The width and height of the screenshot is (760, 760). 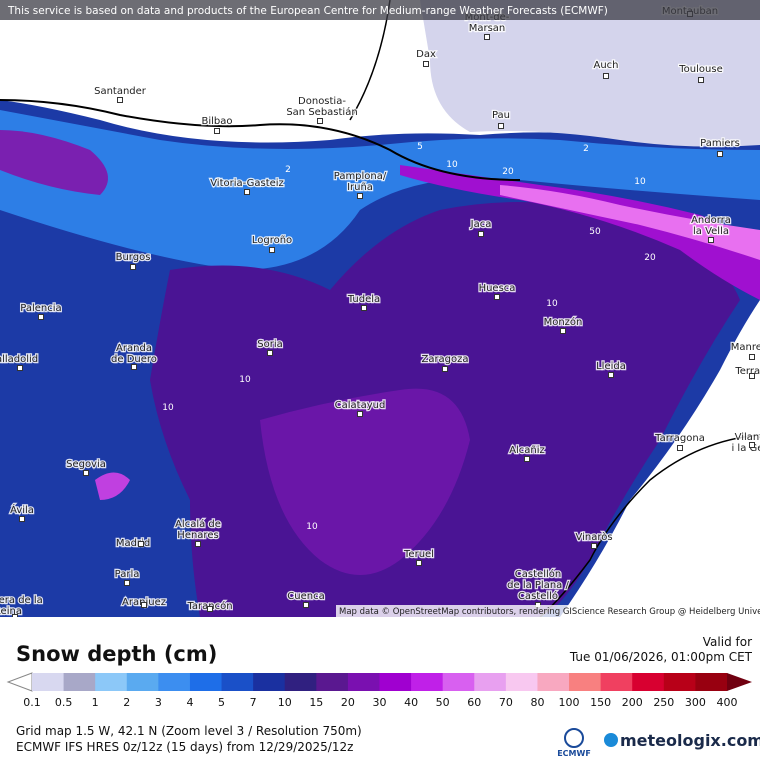 I want to click on city-line: Alcalá de, so click(x=198, y=524).